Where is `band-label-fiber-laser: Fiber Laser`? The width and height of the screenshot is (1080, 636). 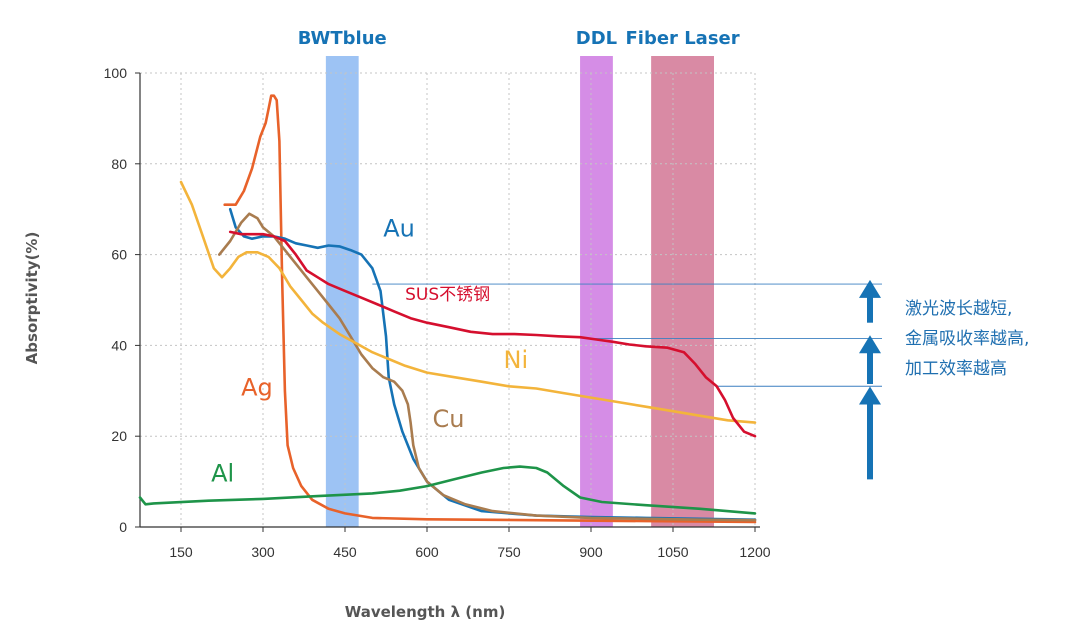
band-label-fiber-laser: Fiber Laser is located at coordinates (683, 38).